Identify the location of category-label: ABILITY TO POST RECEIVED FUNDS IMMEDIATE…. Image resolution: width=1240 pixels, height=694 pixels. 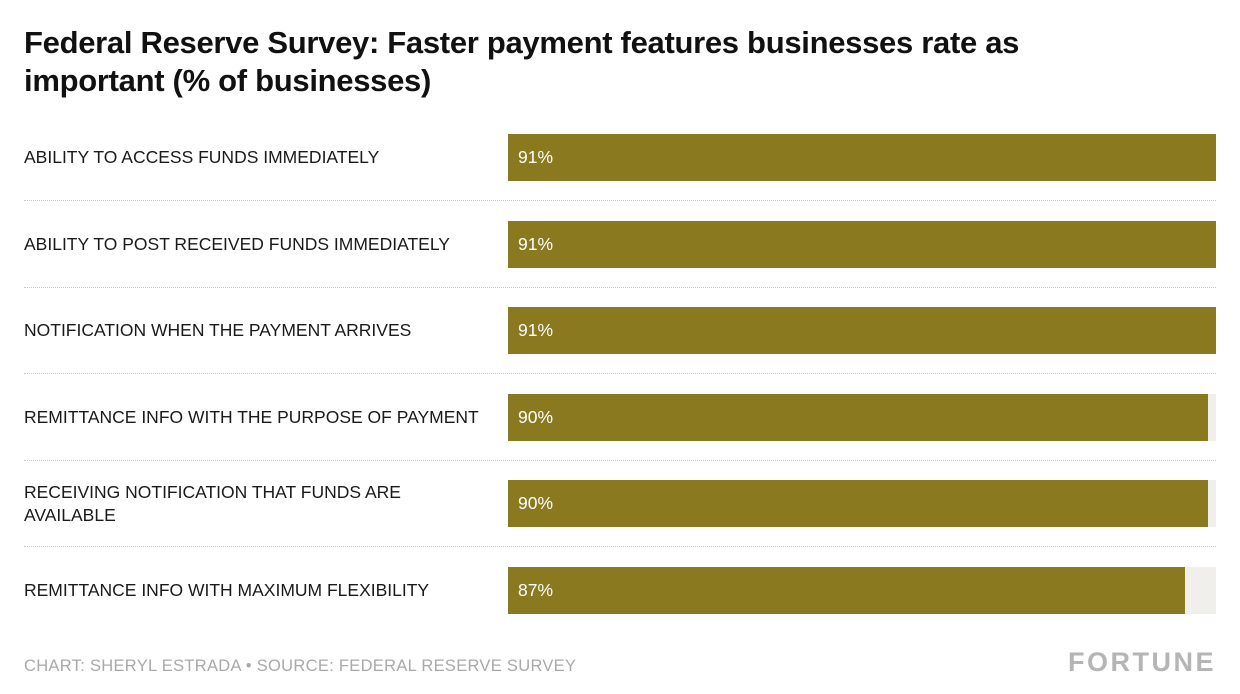
(237, 243).